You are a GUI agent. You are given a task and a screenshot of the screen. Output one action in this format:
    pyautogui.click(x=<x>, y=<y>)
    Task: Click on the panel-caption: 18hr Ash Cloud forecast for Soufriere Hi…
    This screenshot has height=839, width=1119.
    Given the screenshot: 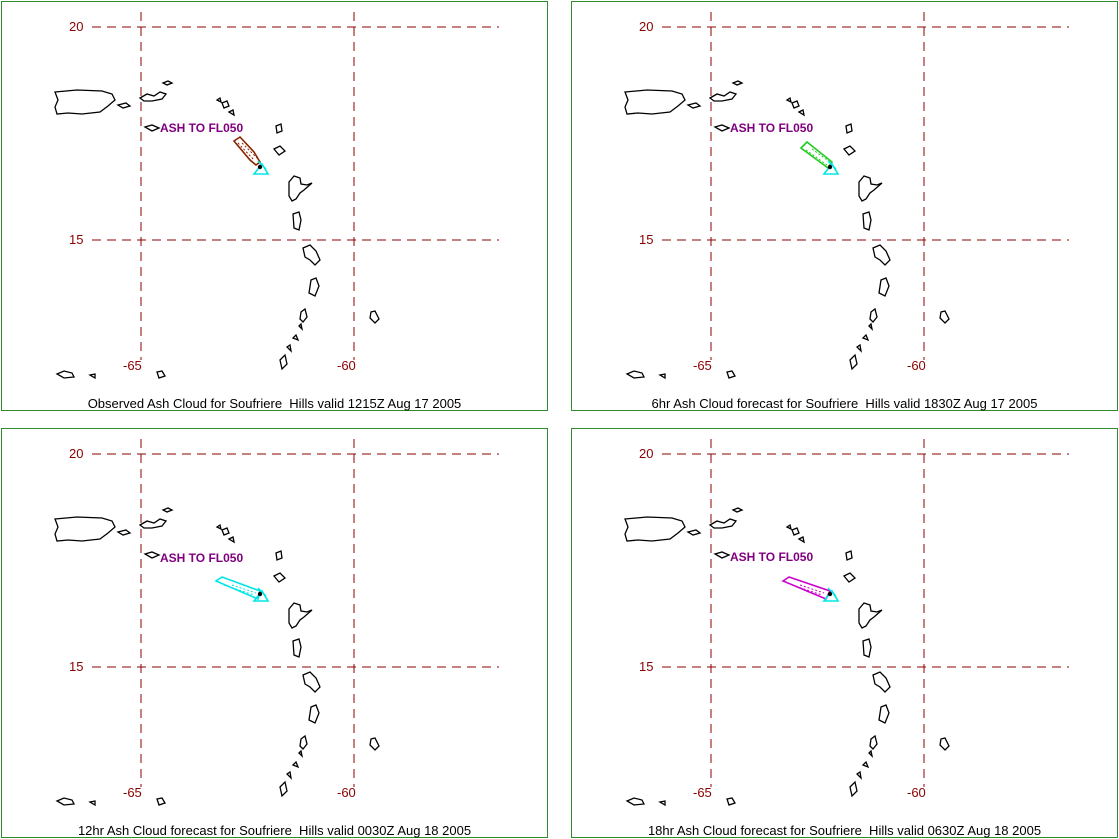 What is the action you would take?
    pyautogui.click(x=844, y=830)
    